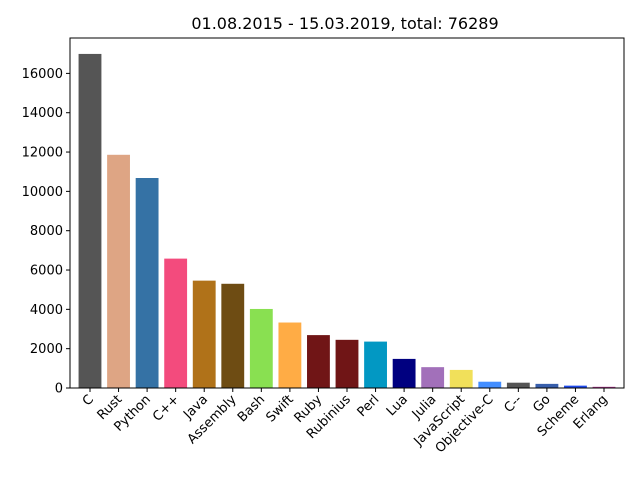  Describe the element at coordinates (604, 387) in the screenshot. I see `bar-erlang` at that location.